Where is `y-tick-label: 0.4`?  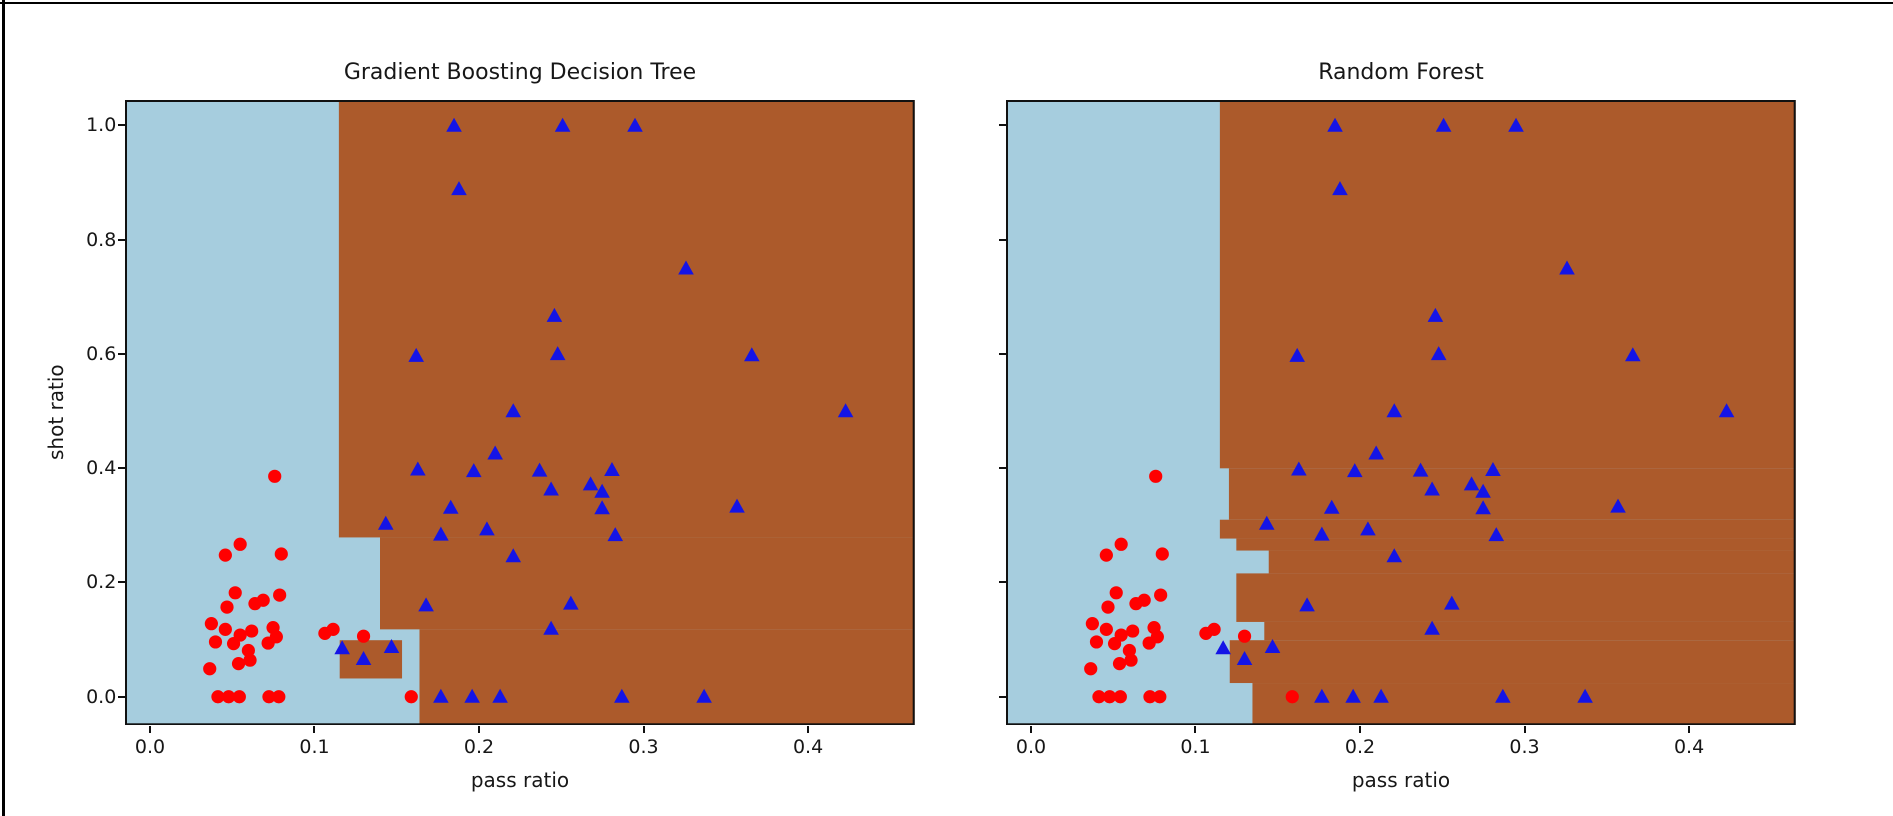
y-tick-label: 0.4 is located at coordinates (101, 468).